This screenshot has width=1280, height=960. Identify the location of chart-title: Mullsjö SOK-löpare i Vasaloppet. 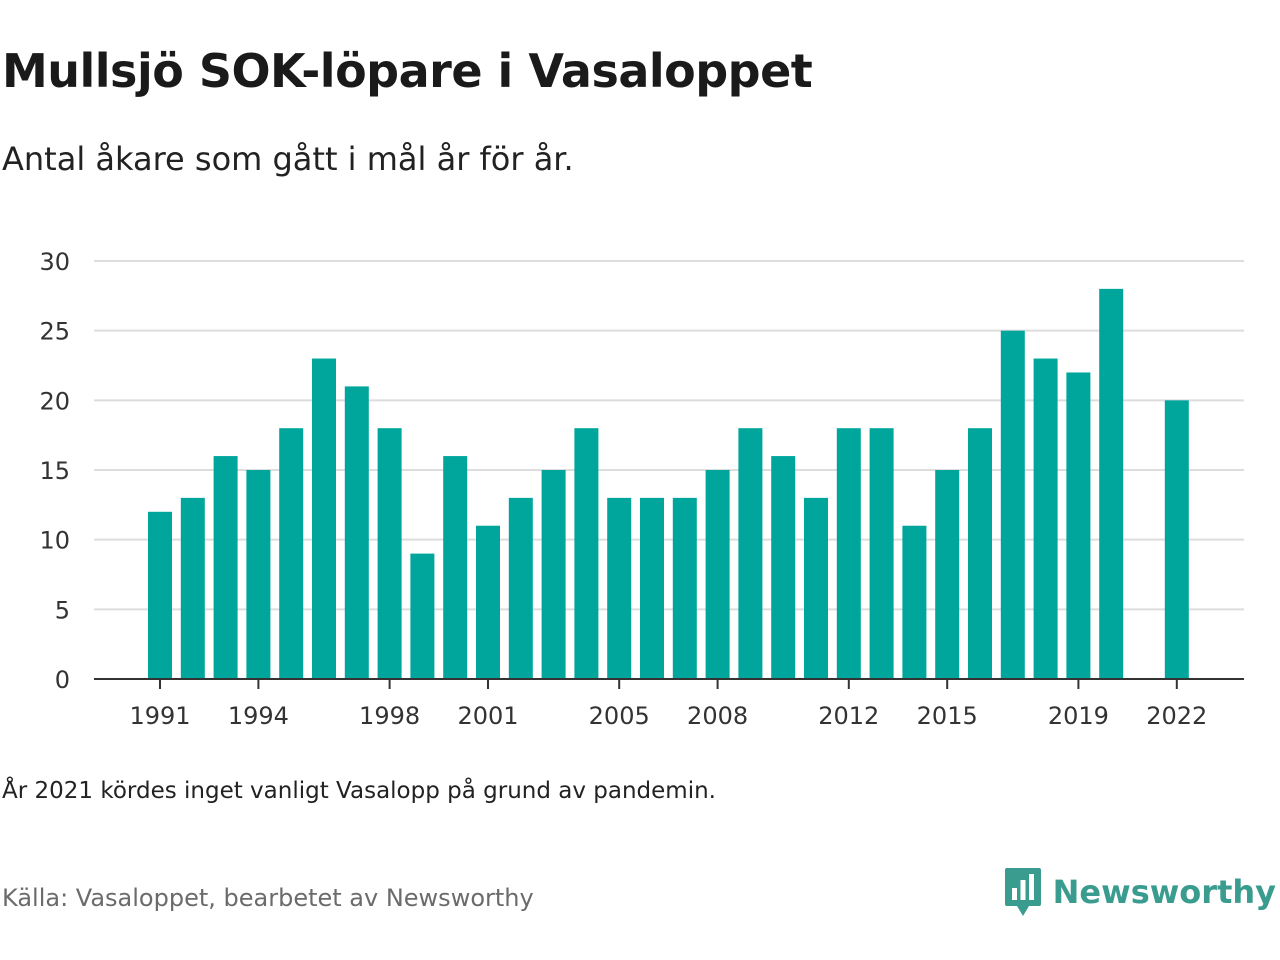
(407, 71).